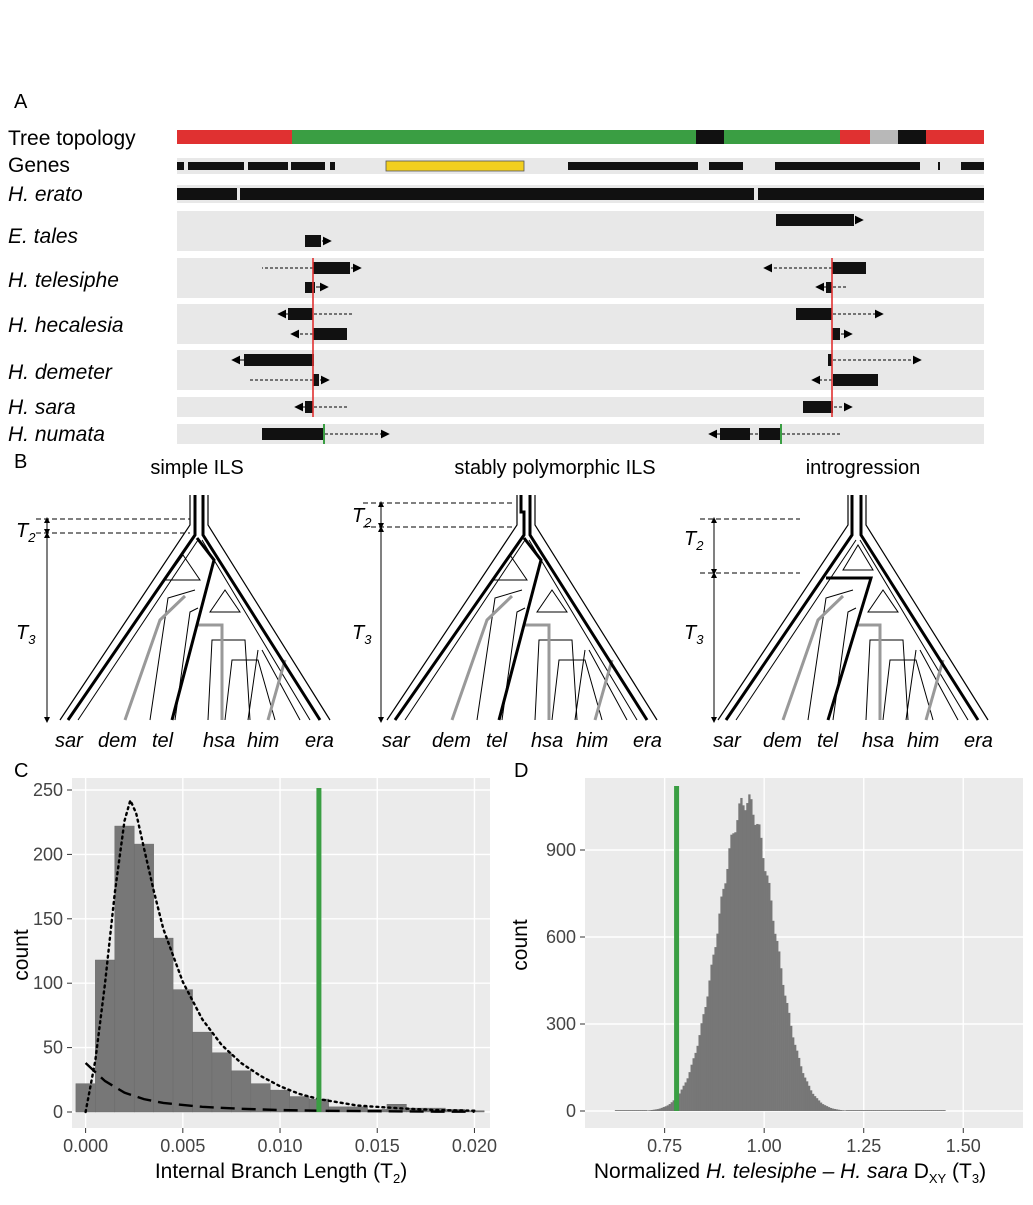 This screenshot has width=1033, height=1205. I want to click on chart-d-x-tick-label: 1.00, so click(764, 1146).